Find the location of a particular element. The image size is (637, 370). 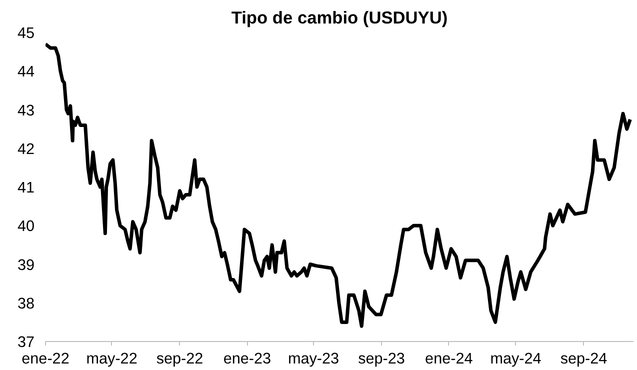

y-tick-label: 43 is located at coordinates (26, 111).